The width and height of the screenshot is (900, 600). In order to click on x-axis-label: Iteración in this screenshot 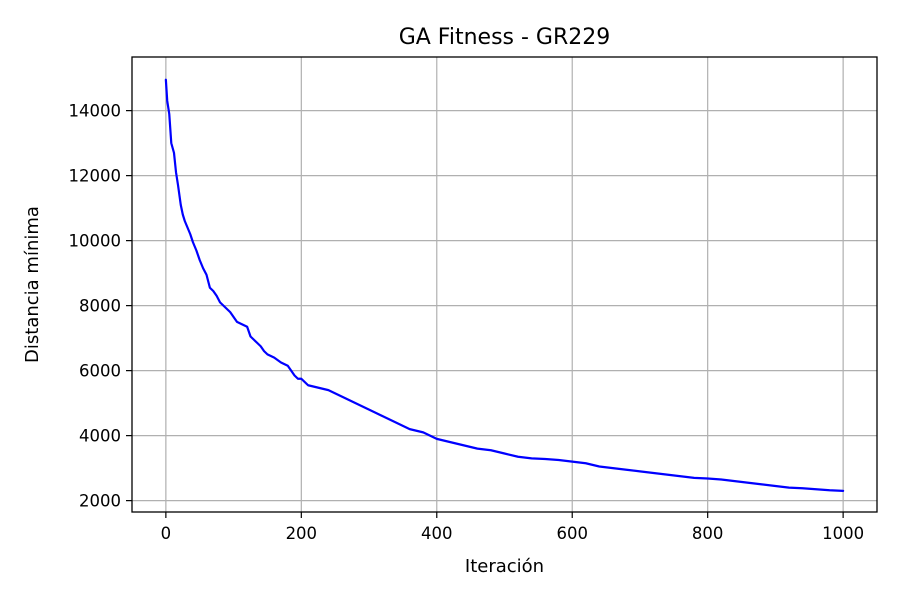, I will do `click(504, 566)`.